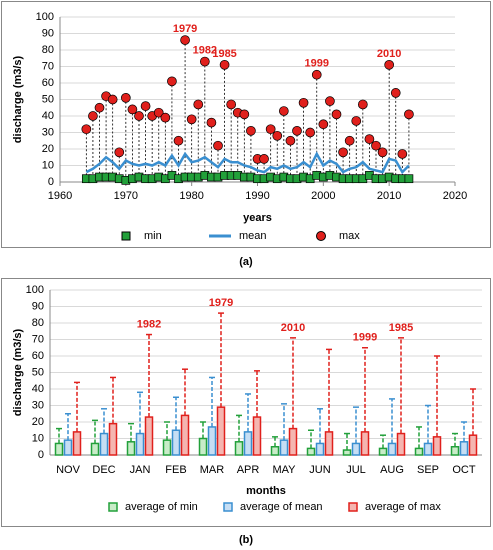  I want to click on legend-label: min, so click(153, 236).